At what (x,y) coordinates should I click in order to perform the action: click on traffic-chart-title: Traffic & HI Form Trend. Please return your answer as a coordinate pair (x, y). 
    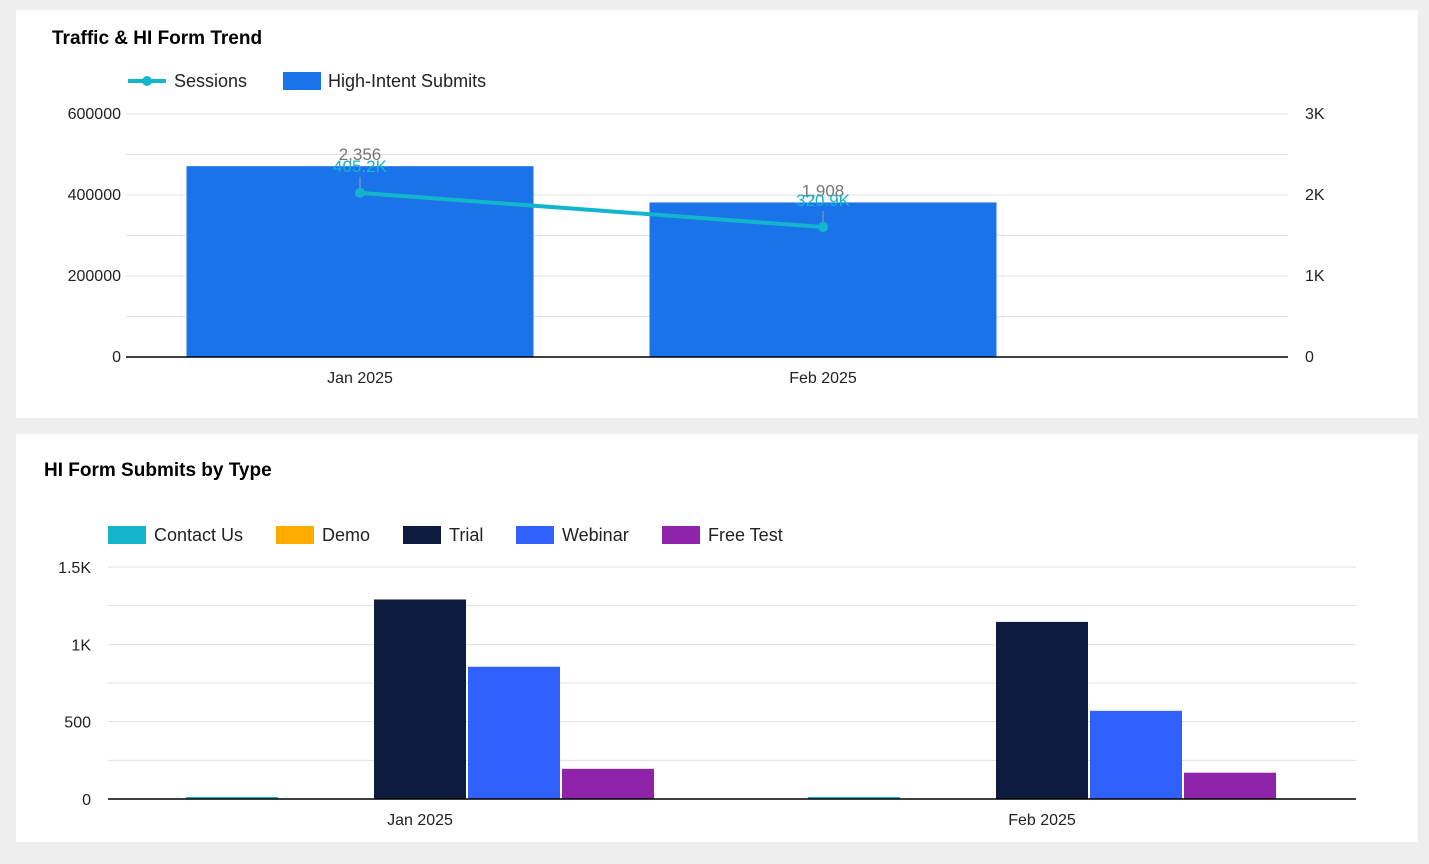
    Looking at the image, I should click on (157, 38).